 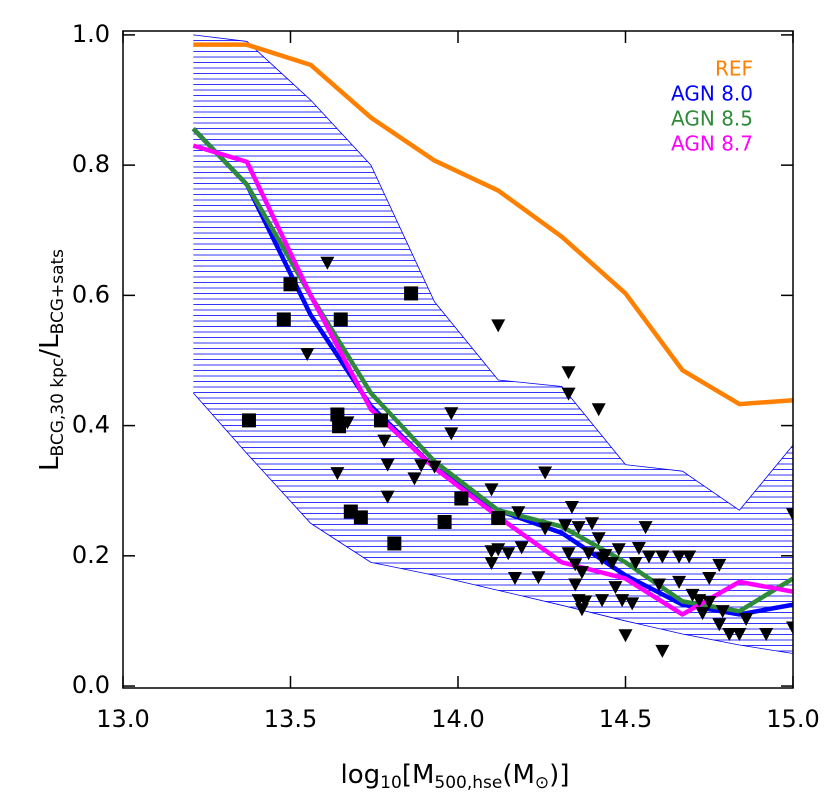 What do you see at coordinates (712, 94) in the screenshot?
I see `legend-entry: AGN 8.0` at bounding box center [712, 94].